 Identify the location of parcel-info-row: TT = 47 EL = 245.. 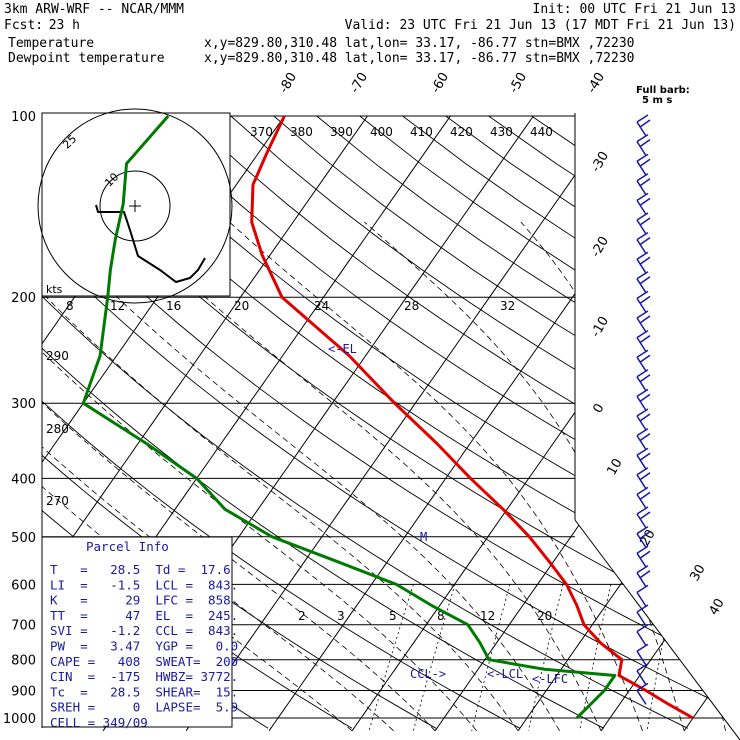
(144, 615).